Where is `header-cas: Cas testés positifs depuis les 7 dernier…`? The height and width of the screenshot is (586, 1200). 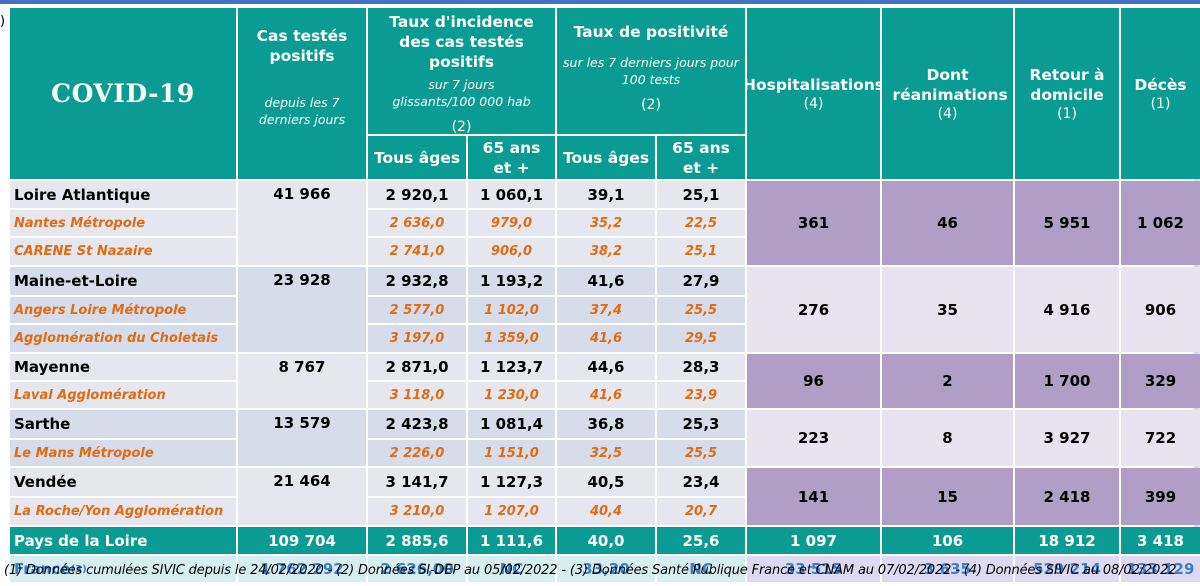
header-cas: Cas testés positifs depuis les 7 dernier… is located at coordinates (302, 93).